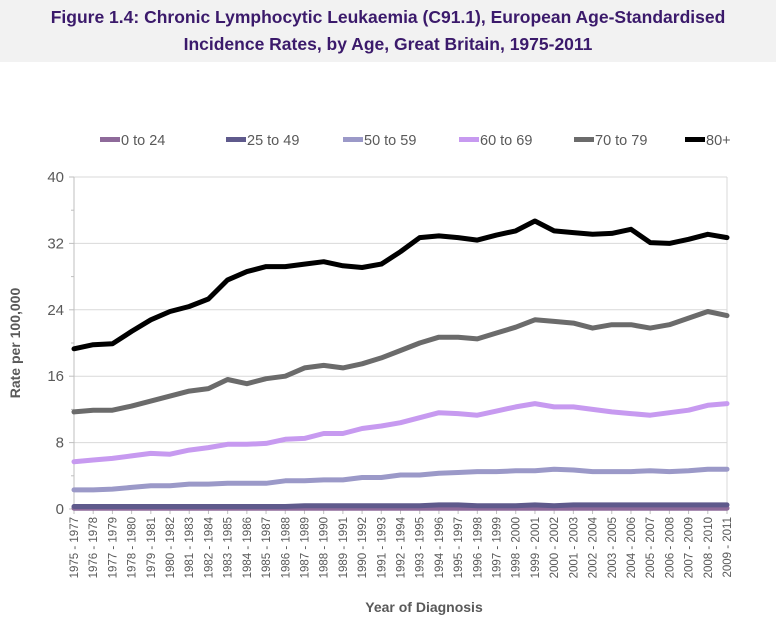 This screenshot has height=623, width=776. What do you see at coordinates (536, 547) in the screenshot?
I see `x-tick-label: 1999 - 2001` at bounding box center [536, 547].